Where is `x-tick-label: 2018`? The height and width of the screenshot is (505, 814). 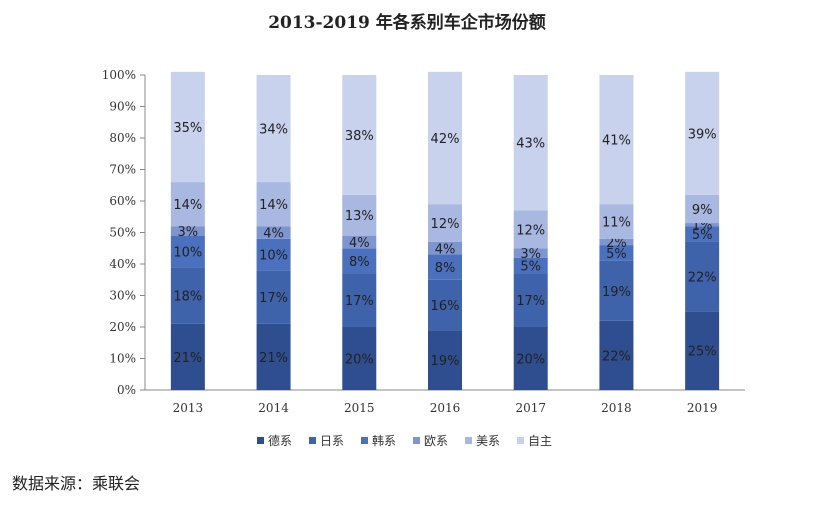 x-tick-label: 2018 is located at coordinates (616, 408).